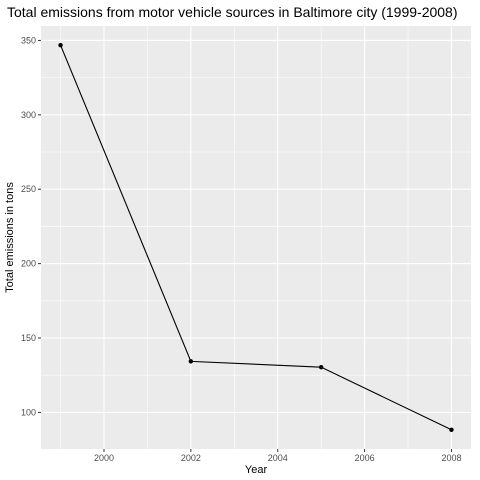 The height and width of the screenshot is (480, 480). What do you see at coordinates (451, 458) in the screenshot?
I see `x-tick-label: 2008` at bounding box center [451, 458].